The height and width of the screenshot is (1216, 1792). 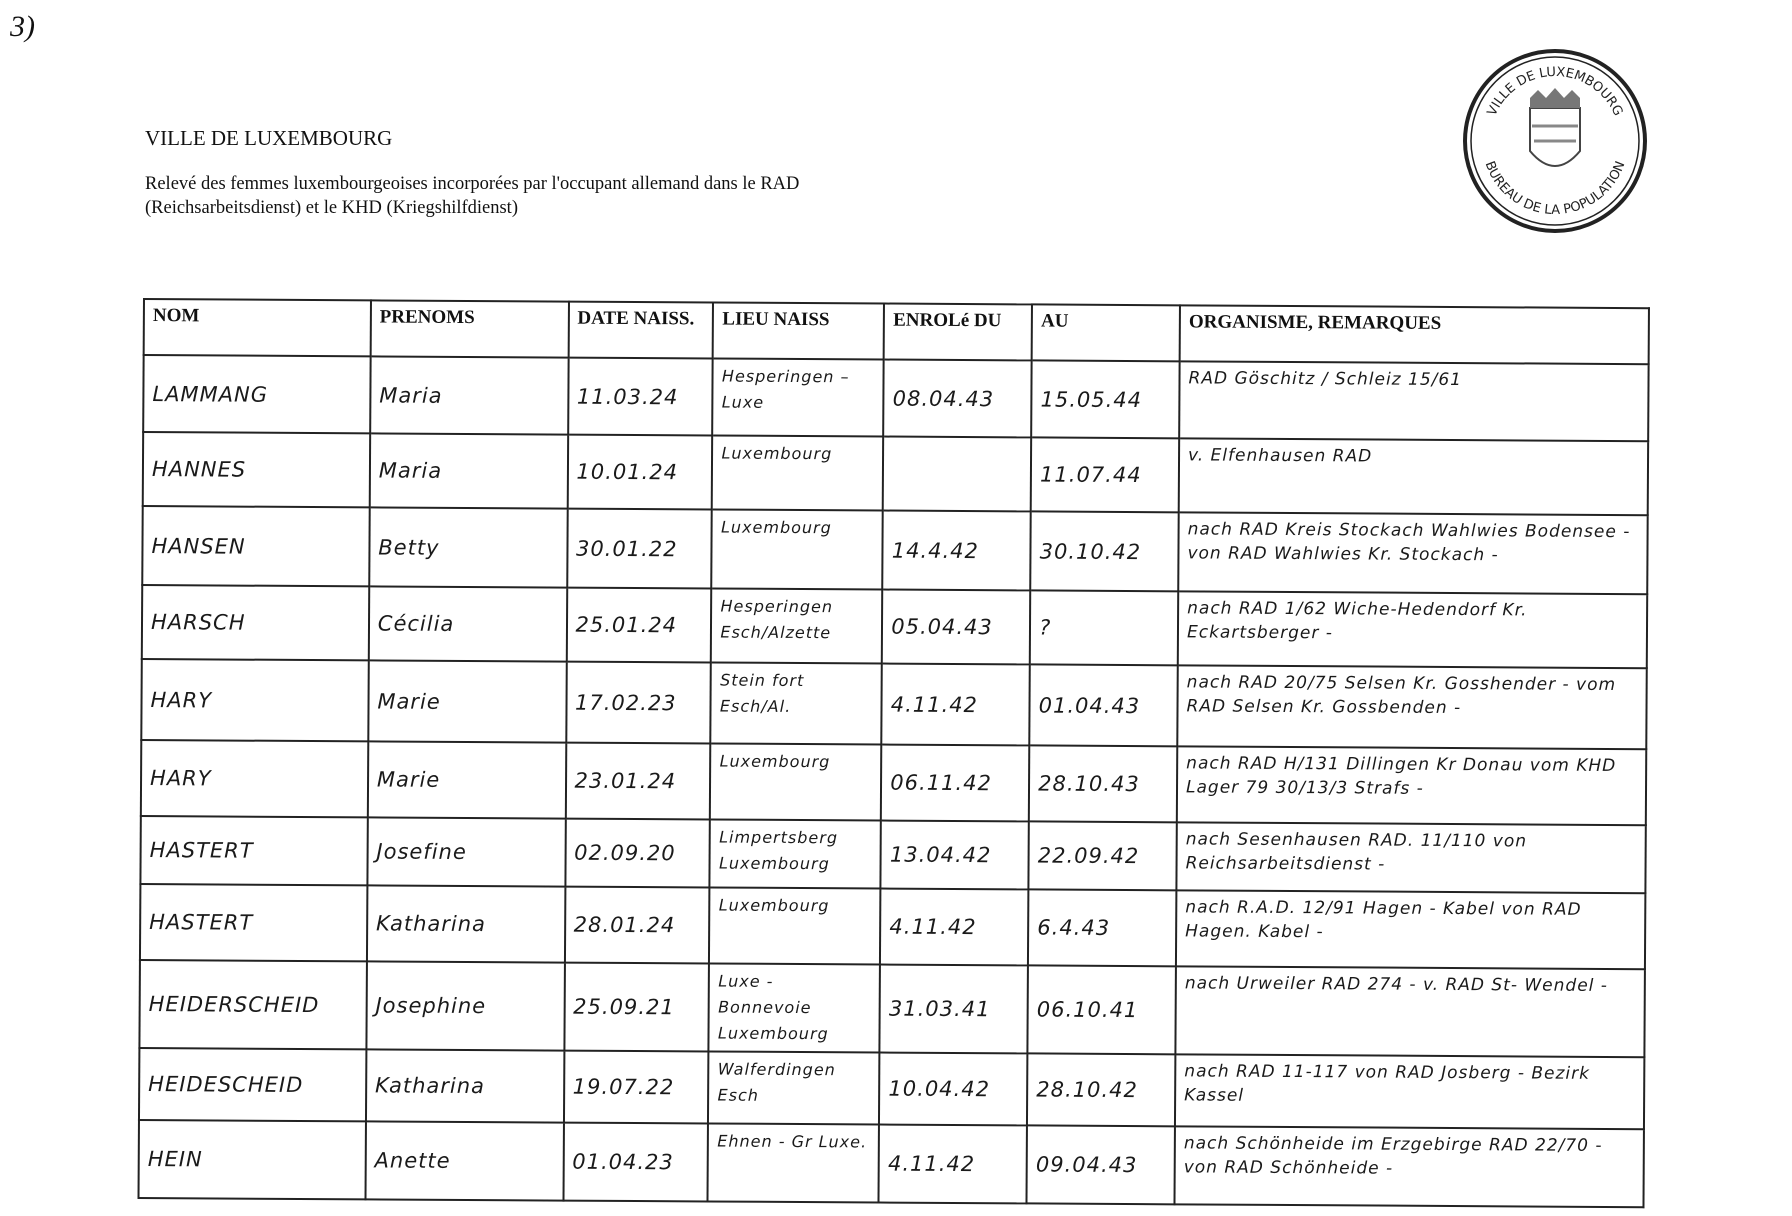 I want to click on cell-du: 05.04.43, so click(x=956, y=627).